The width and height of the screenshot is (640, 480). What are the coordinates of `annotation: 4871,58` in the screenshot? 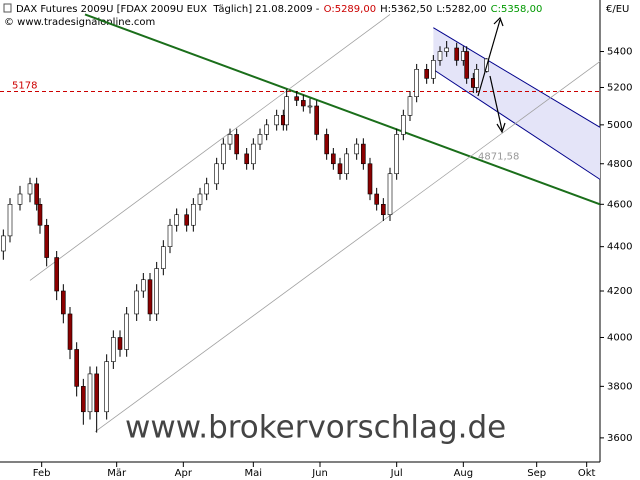 It's located at (498, 157).